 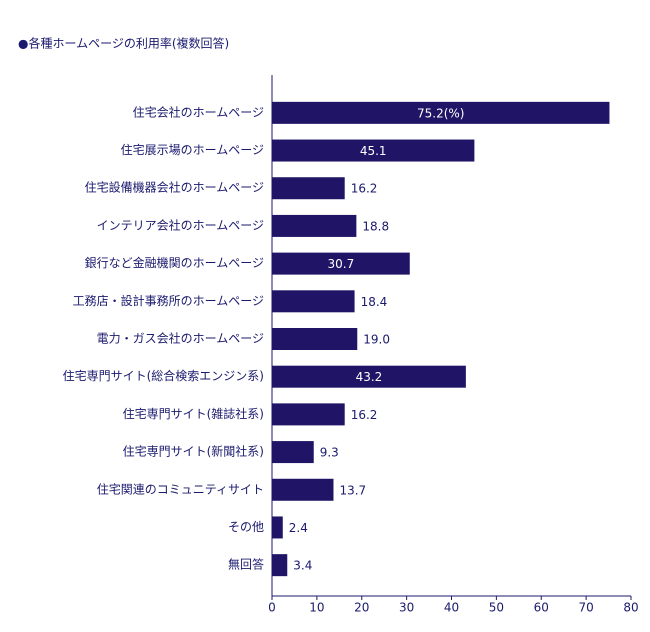 I want to click on y-tick-label: 住宅専門サイト(総合検索エンジン系), so click(x=163, y=375).